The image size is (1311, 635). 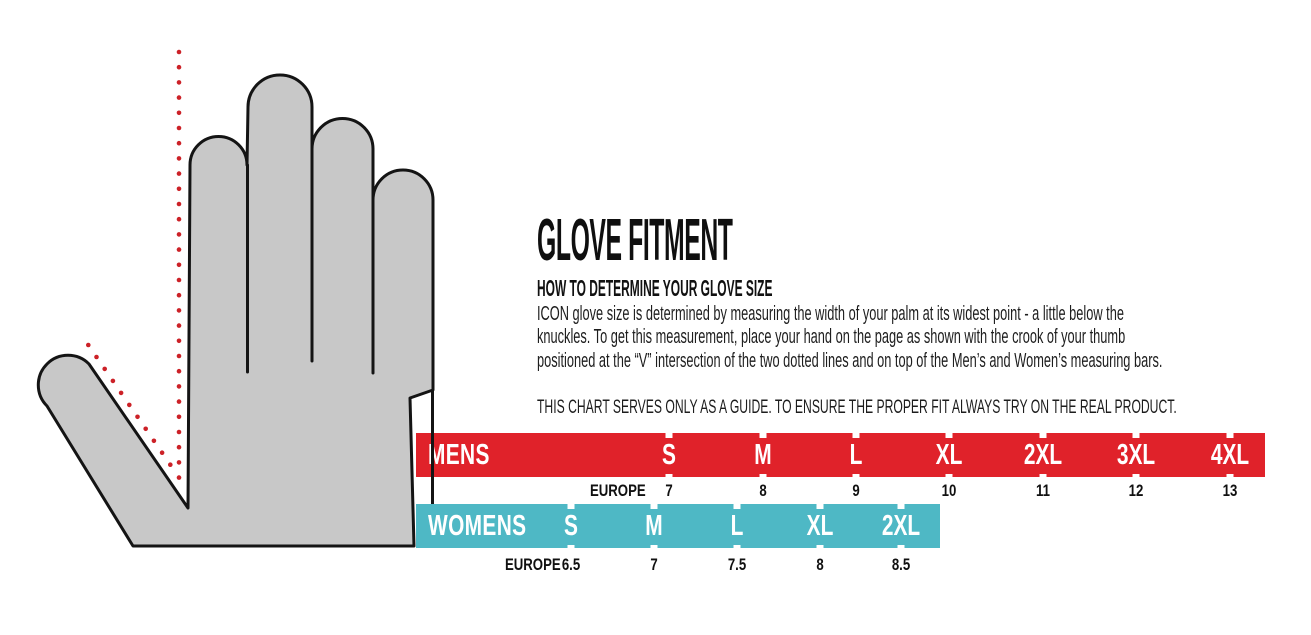 I want to click on mens-size-2xl: 2XL, so click(x=1043, y=455).